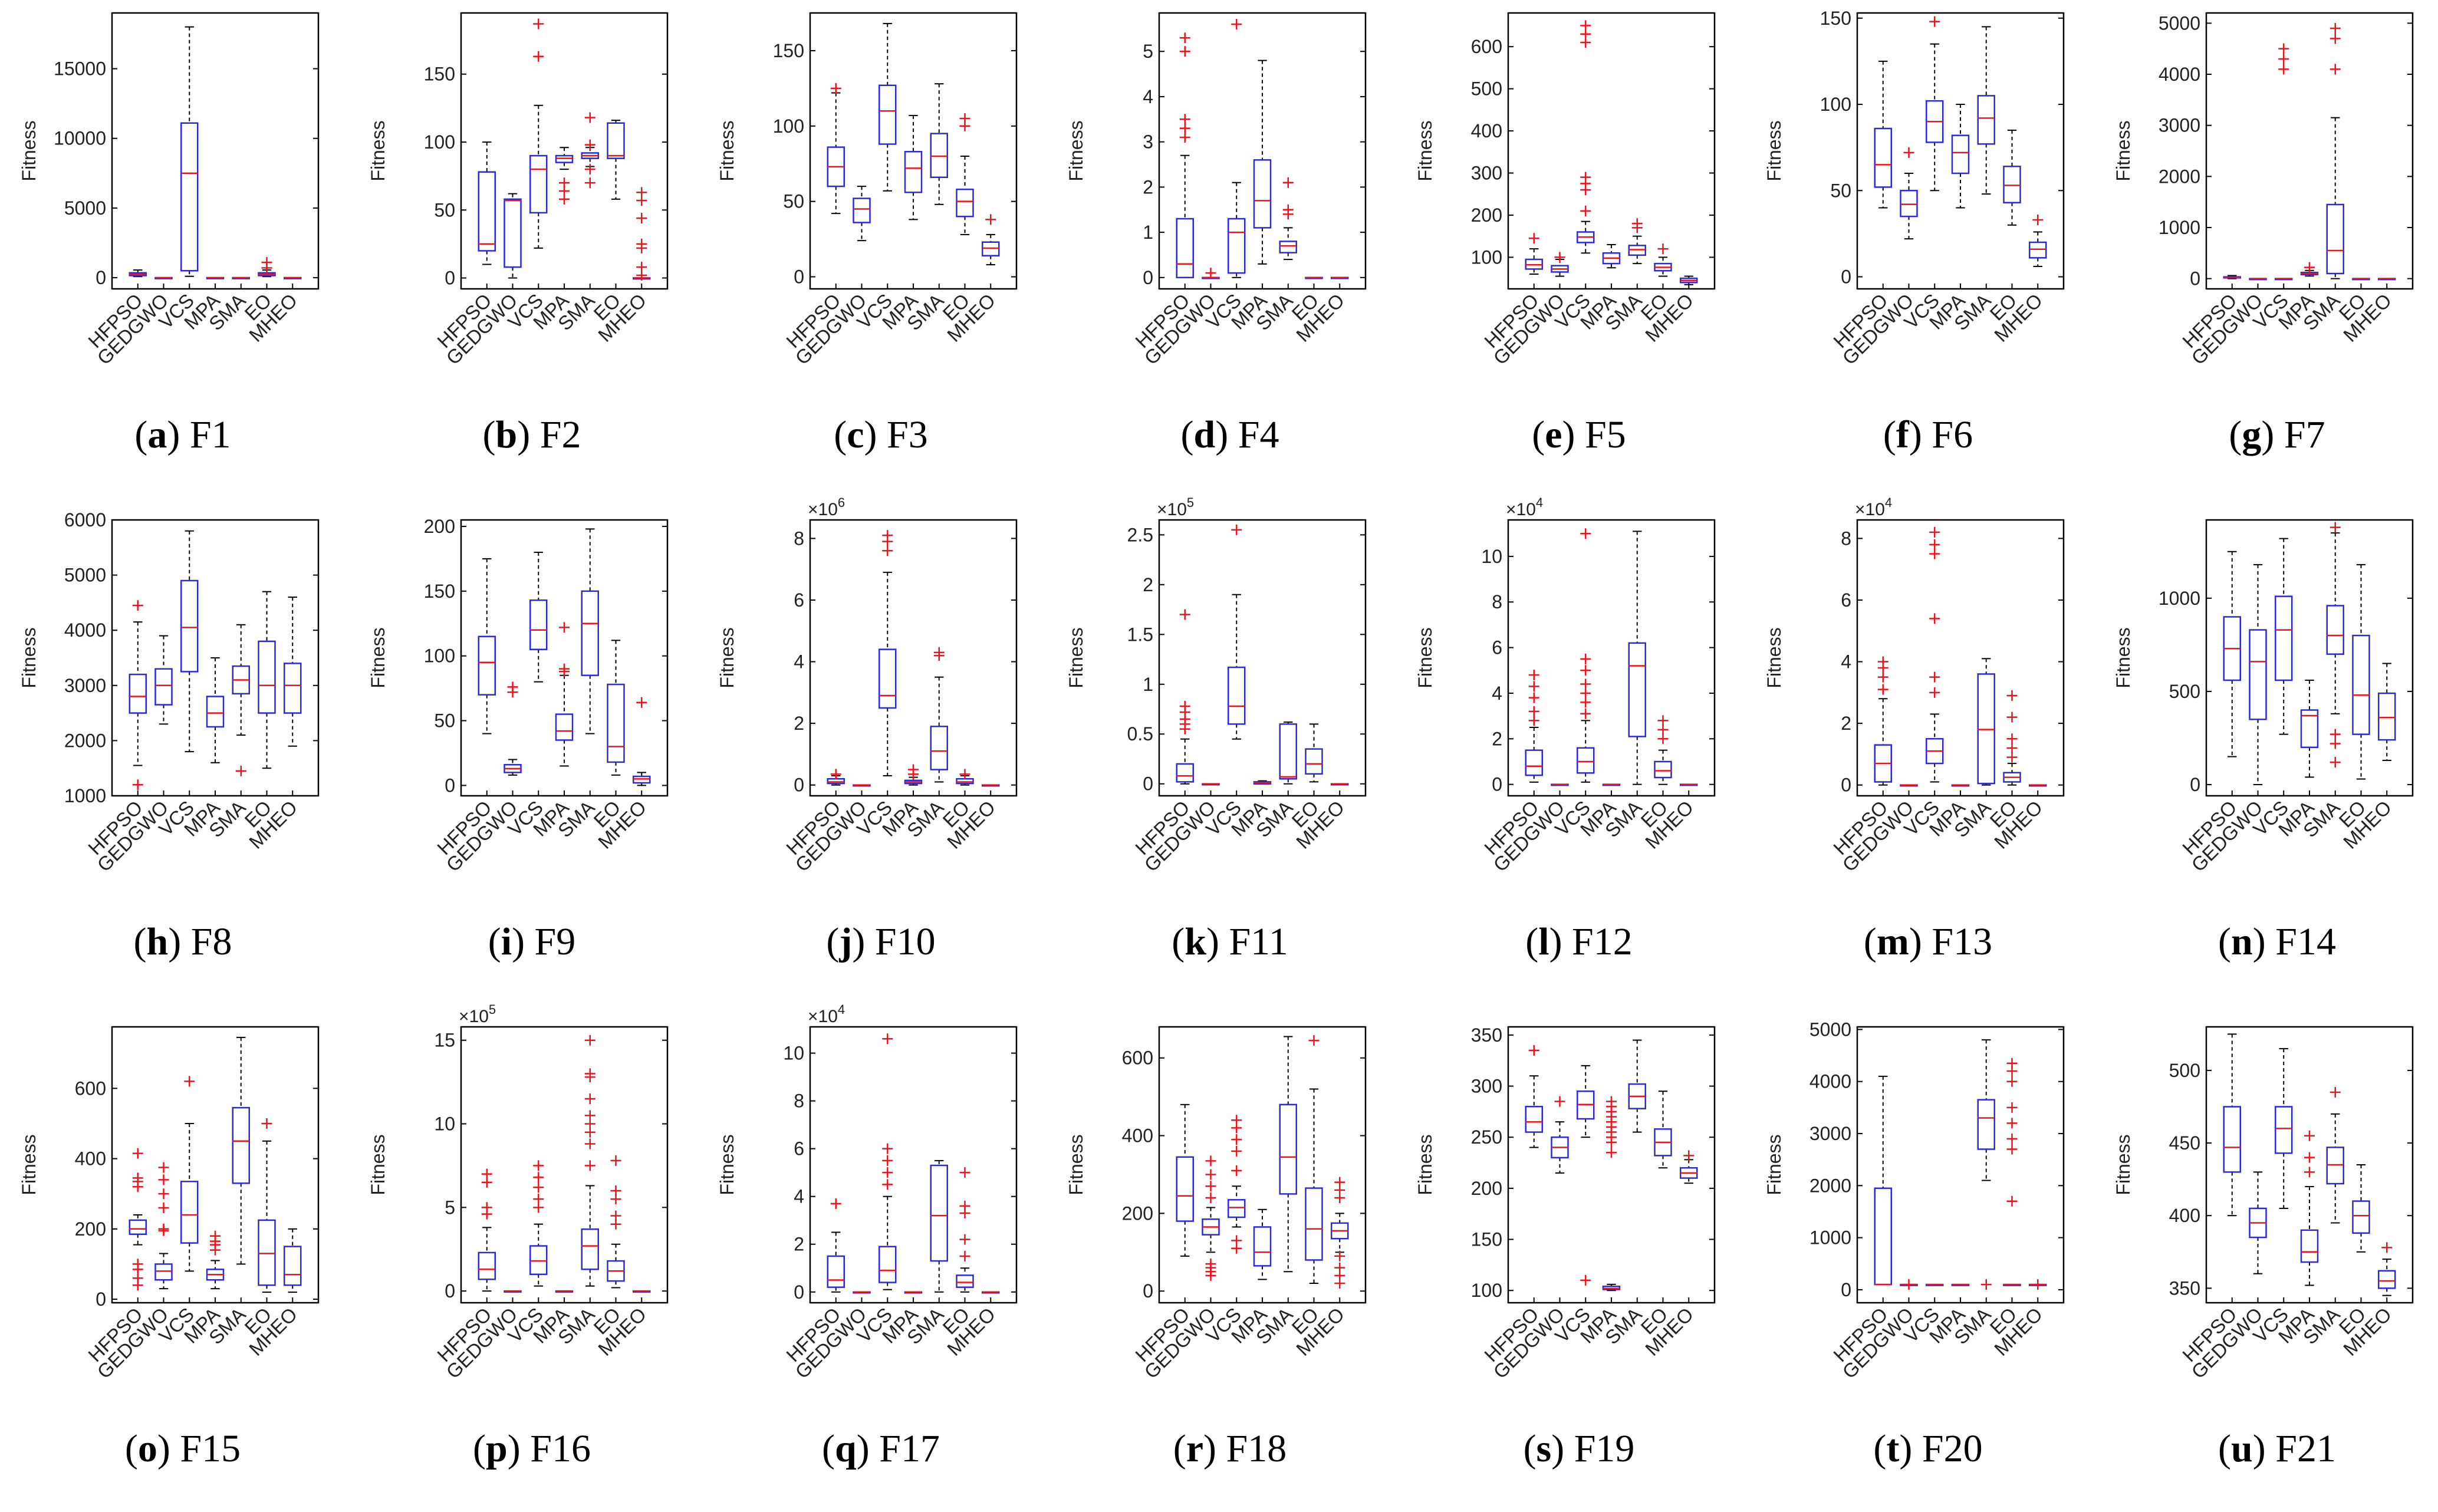  I want to click on y-tick-label: 4, so click(799, 1196).